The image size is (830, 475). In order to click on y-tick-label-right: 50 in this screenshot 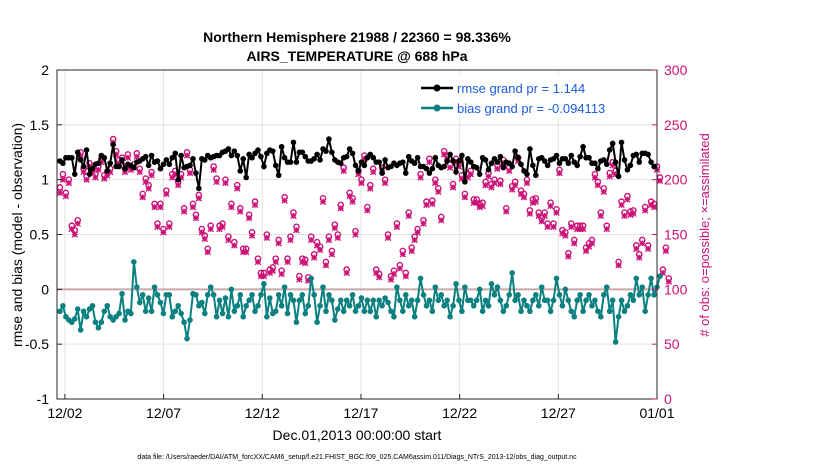, I will do `click(672, 344)`.